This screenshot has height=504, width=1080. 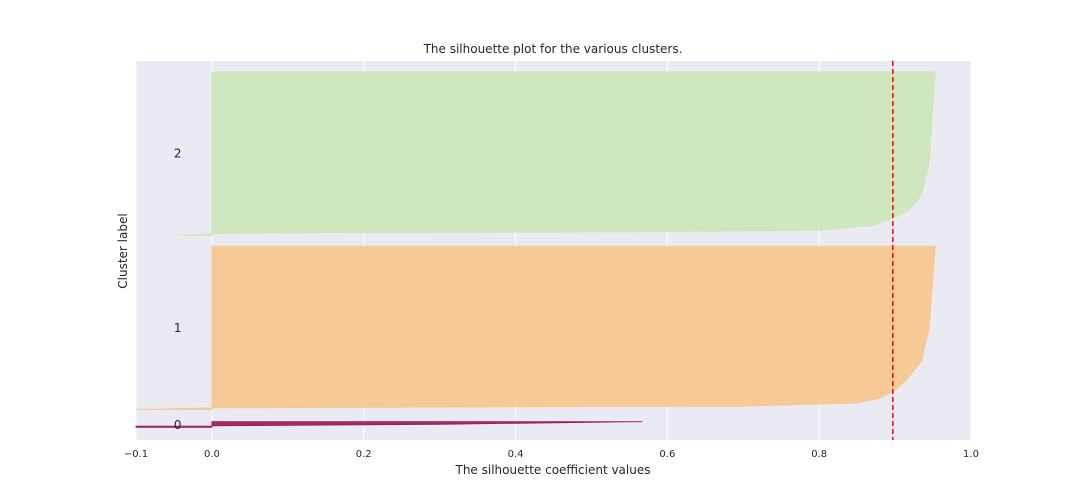 I want to click on x-axis-label: The silhouette coefficient values, so click(x=553, y=470).